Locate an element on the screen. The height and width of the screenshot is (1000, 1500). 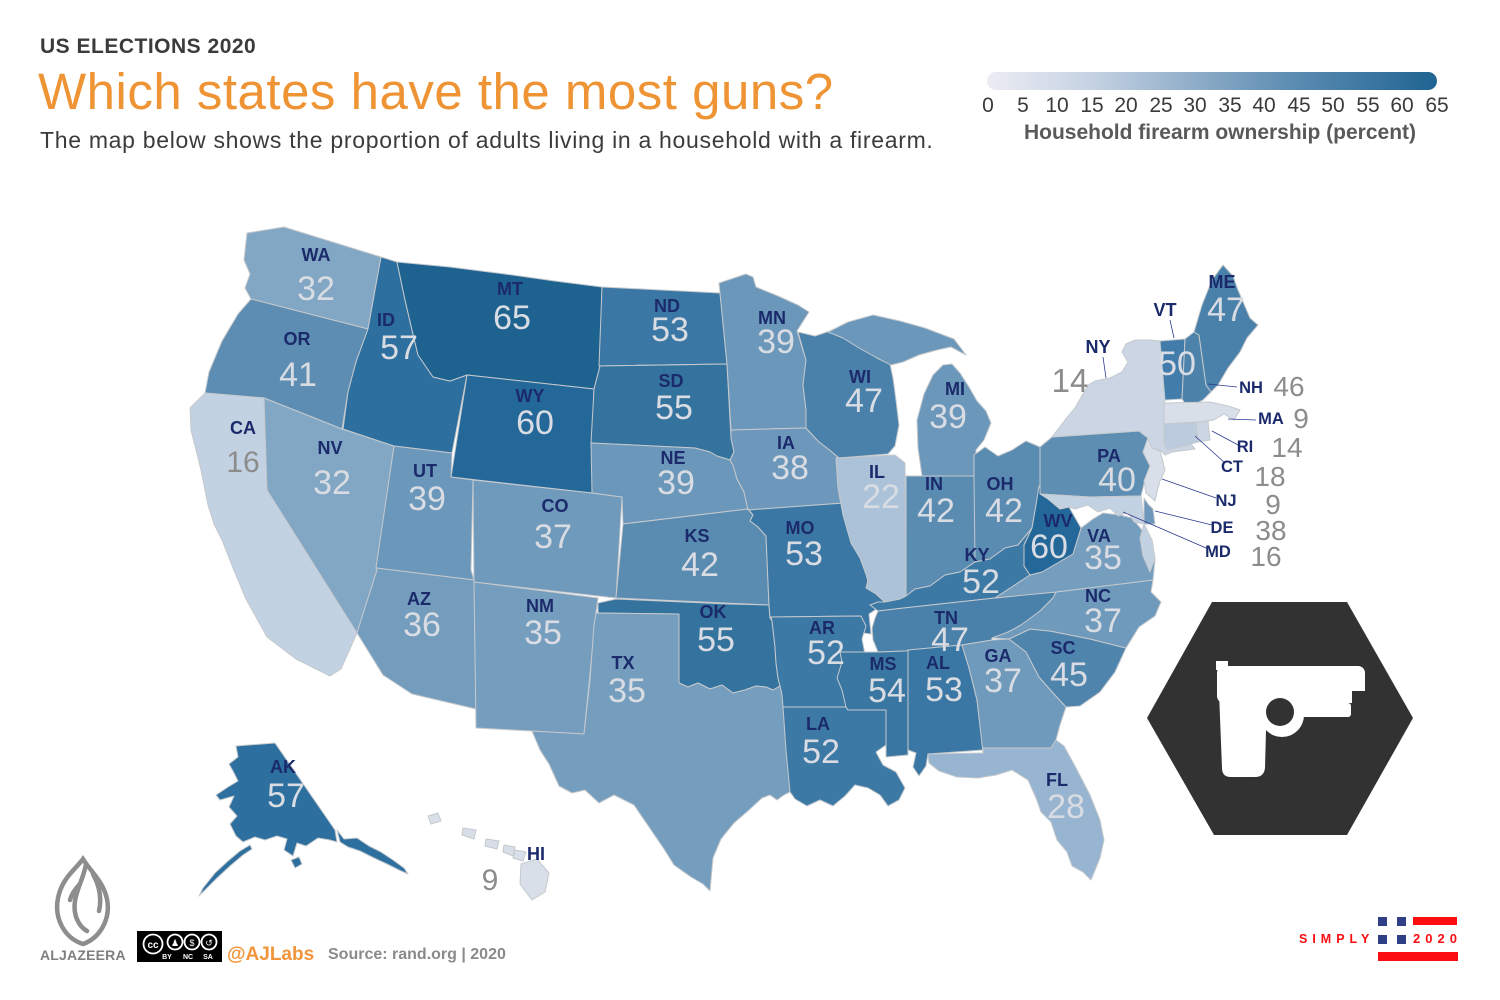
svg-text: WA is located at coordinates (316, 255).